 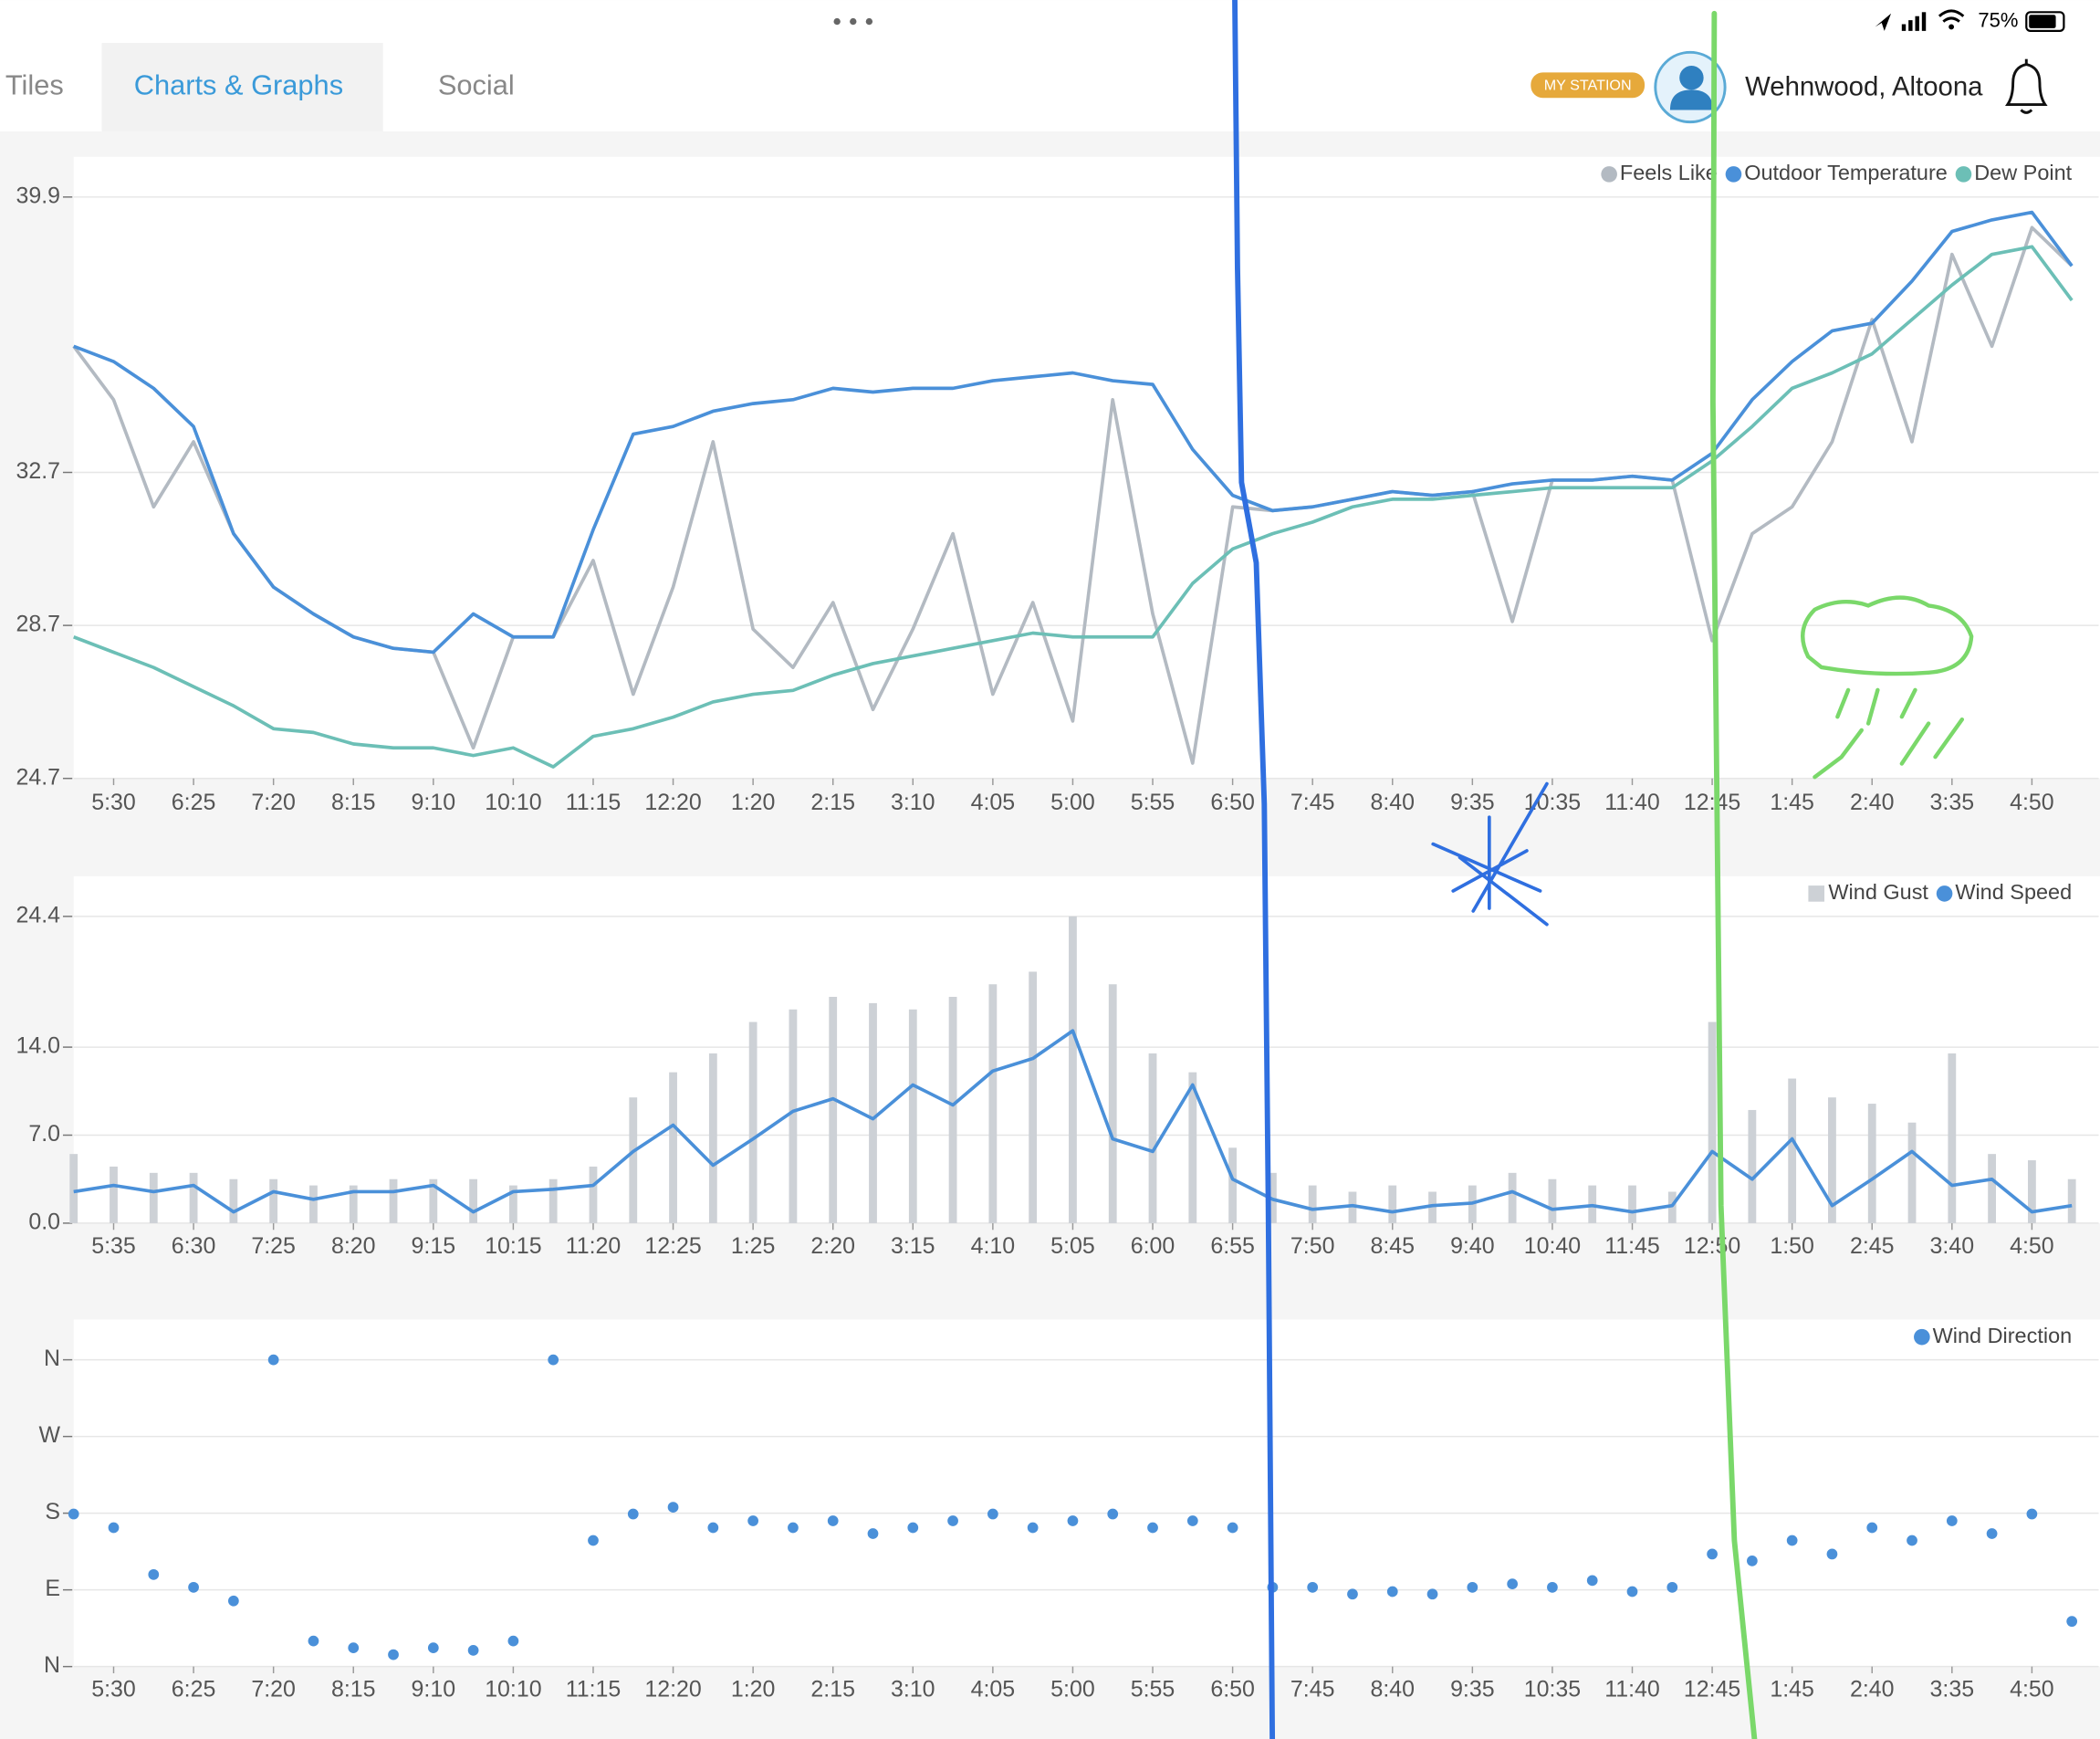 I want to click on x-tick-label: 11:20, so click(x=594, y=1246).